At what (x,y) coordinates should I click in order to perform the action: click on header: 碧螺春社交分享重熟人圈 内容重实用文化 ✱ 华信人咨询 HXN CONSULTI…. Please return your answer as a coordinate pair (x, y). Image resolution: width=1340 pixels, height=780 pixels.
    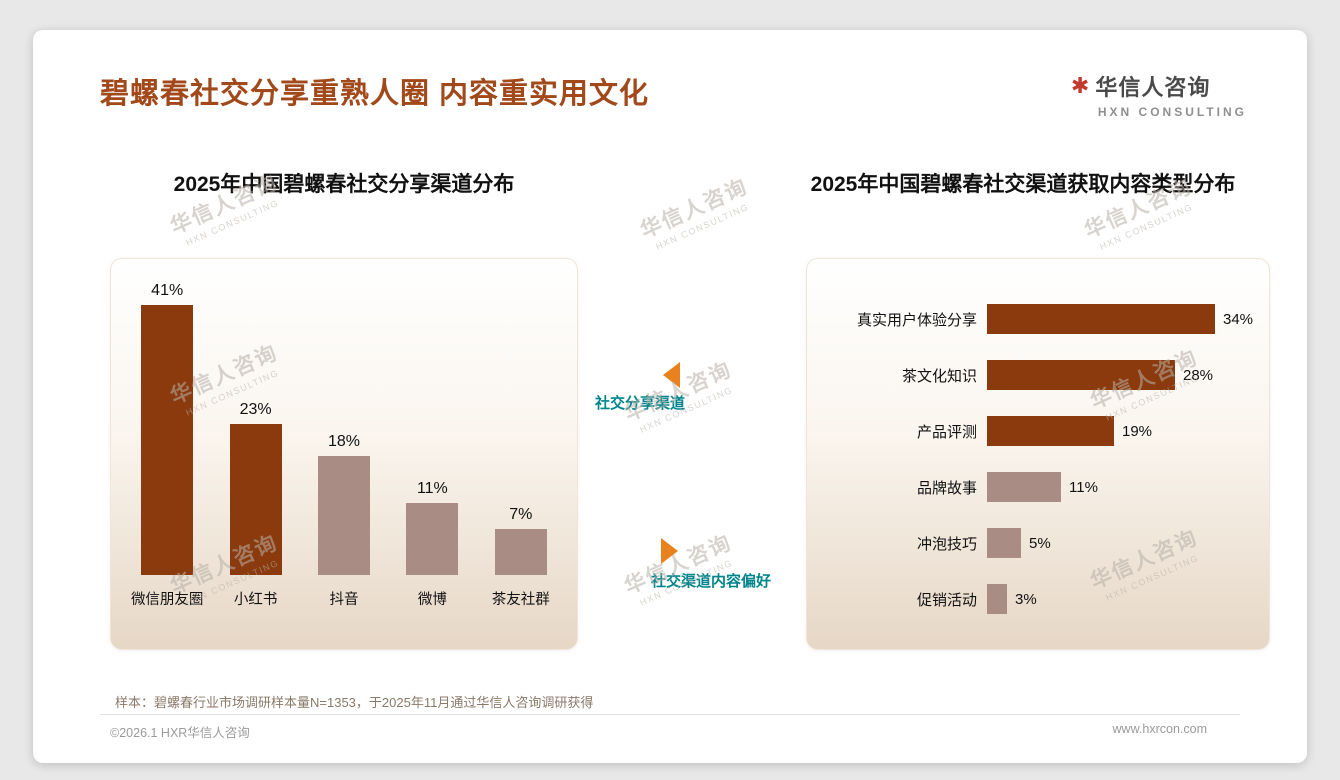
    Looking at the image, I should click on (673, 95).